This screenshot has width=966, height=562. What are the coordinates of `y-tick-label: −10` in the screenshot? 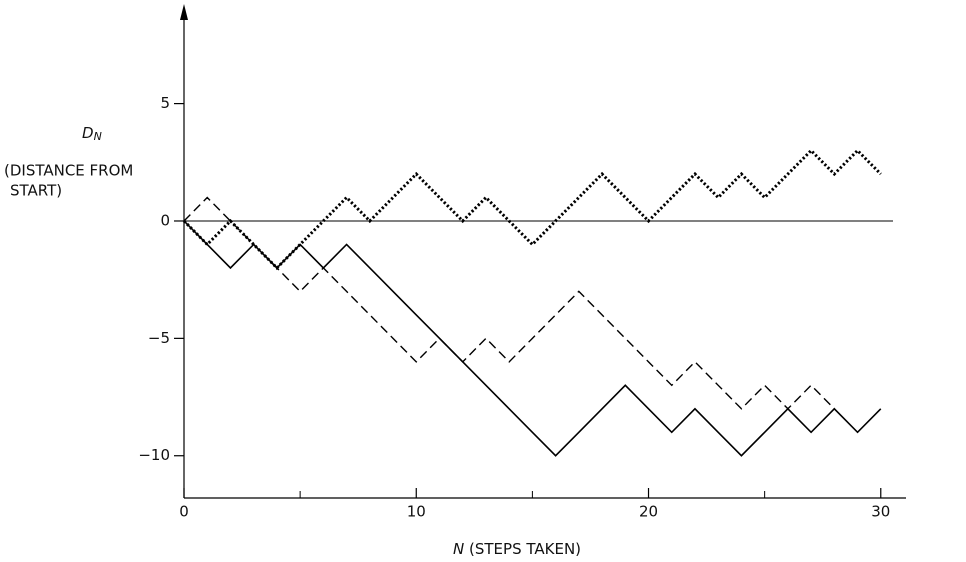 It's located at (154, 455).